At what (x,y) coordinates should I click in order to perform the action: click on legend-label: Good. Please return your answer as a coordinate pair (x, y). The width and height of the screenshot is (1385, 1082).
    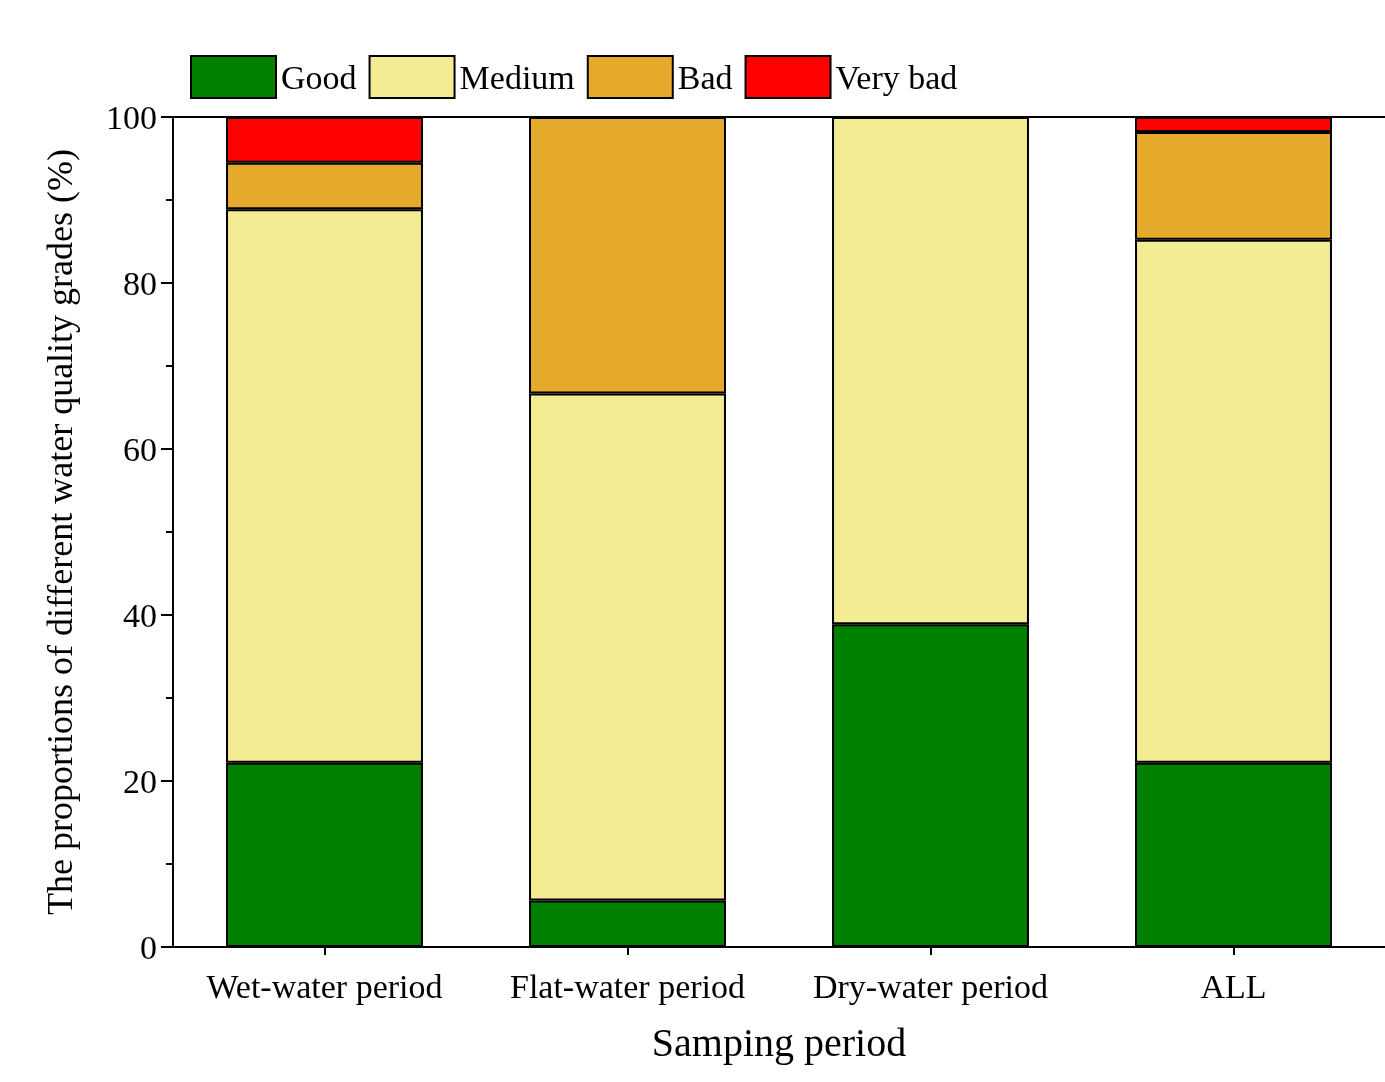
    Looking at the image, I should click on (319, 77).